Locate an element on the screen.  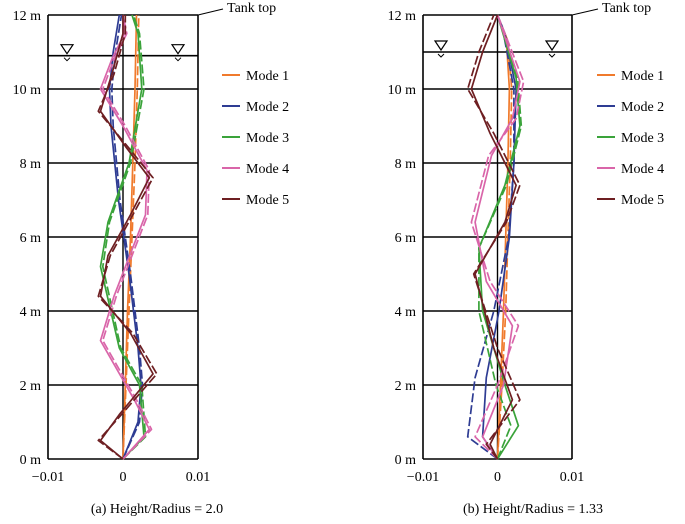
mode-2-dashed-curve is located at coordinates (490, 237).